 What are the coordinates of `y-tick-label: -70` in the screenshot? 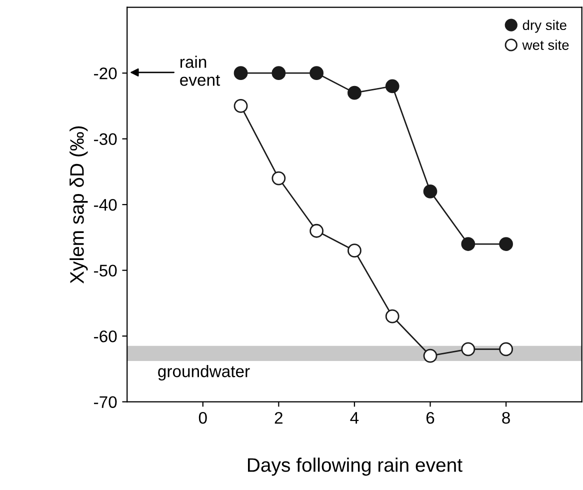 It's located at (105, 402).